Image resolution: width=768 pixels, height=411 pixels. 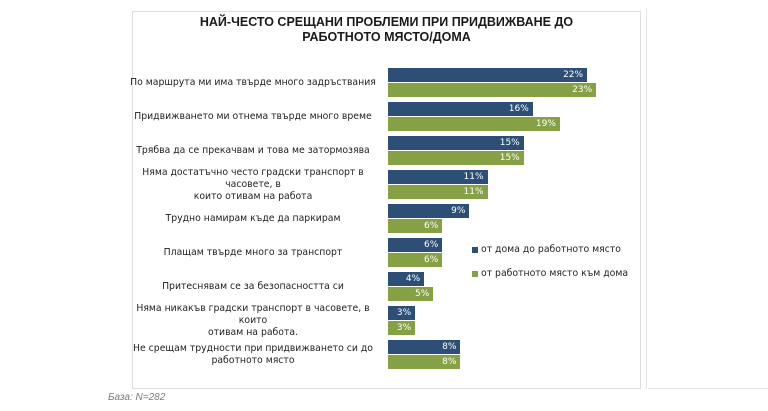 I want to click on category-label: Трудно намирам къде да паркирам, so click(x=253, y=218).